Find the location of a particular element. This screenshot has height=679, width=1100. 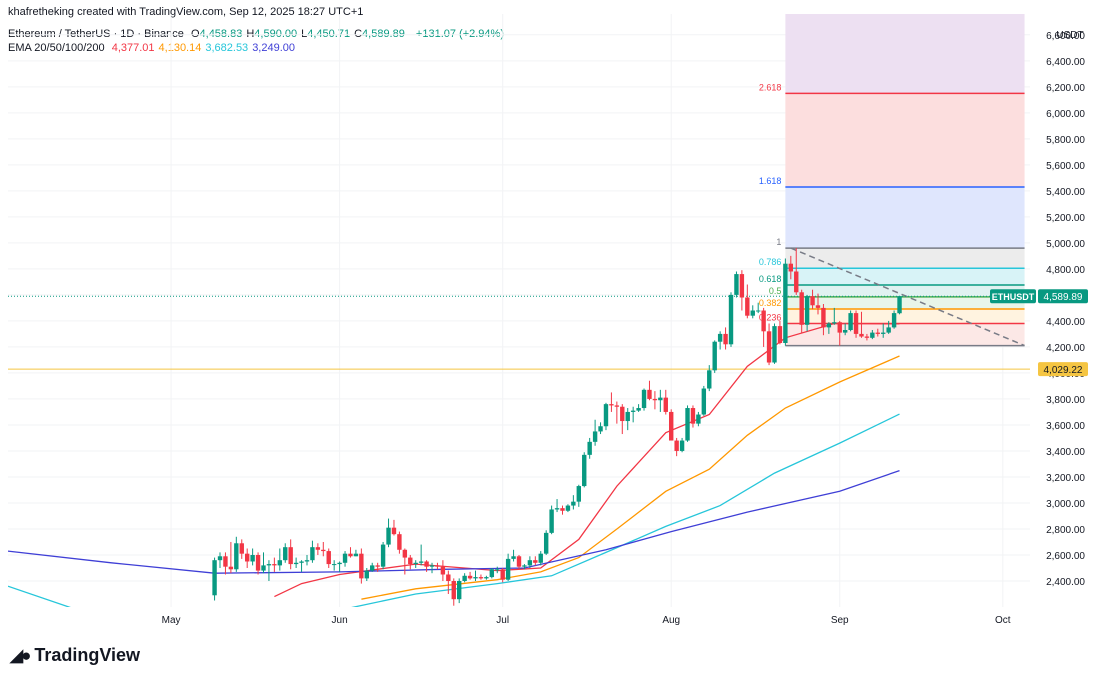

ema-label: EMA 20/50/100/200 is located at coordinates (56, 48).